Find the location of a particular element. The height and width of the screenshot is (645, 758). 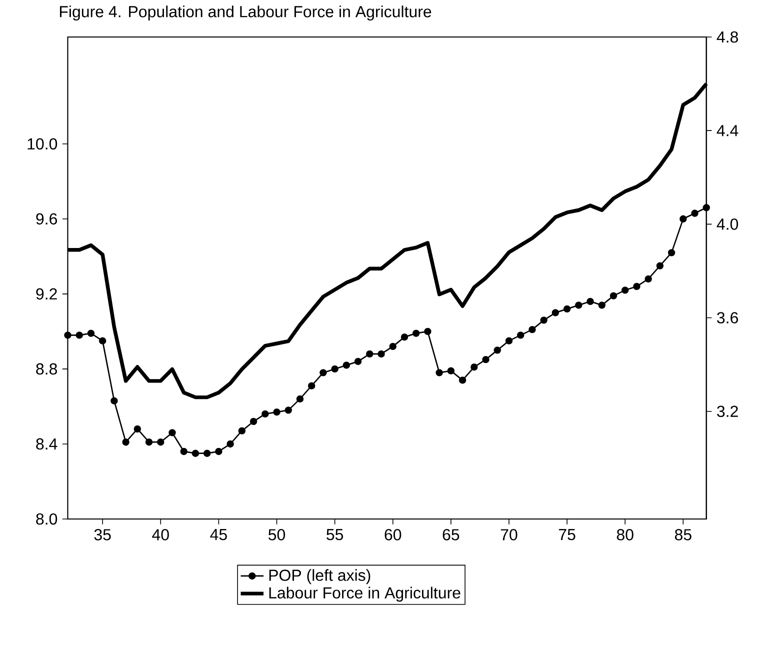

y-tick-label: 8.4 is located at coordinates (47, 444).